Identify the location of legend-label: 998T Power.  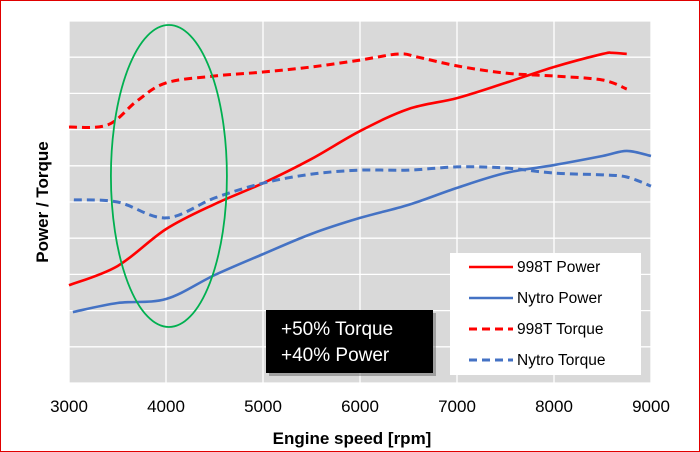
(558, 267).